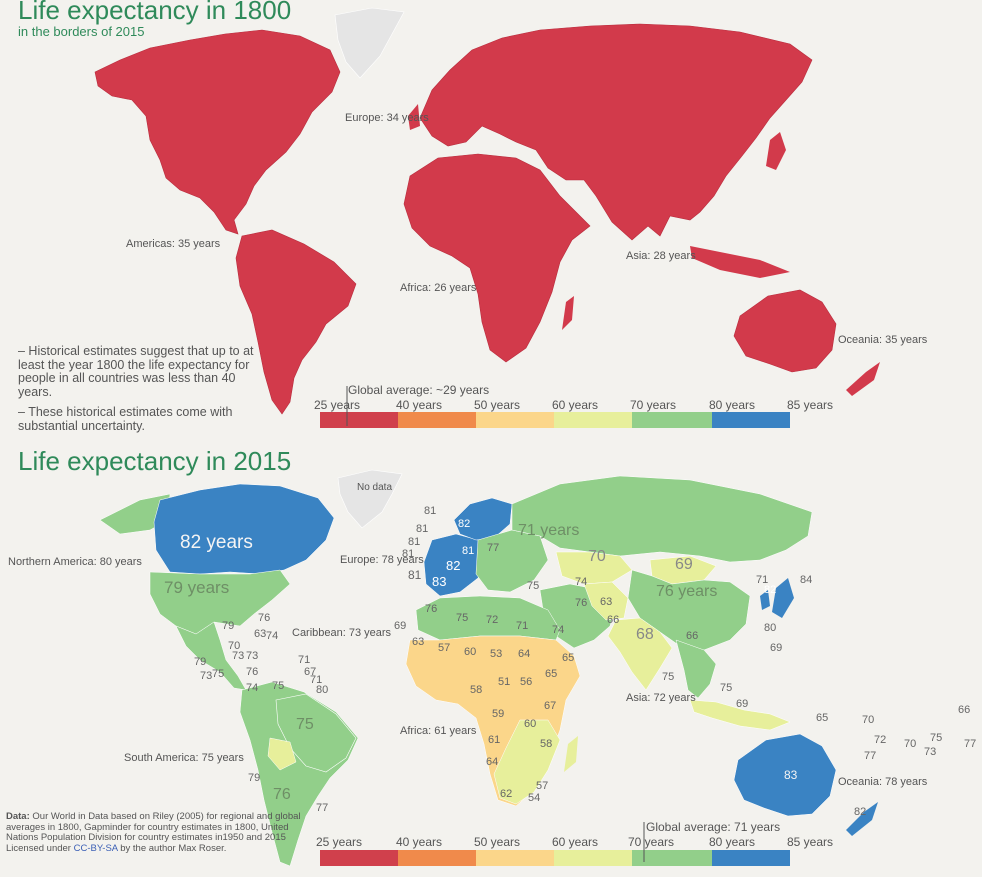  Describe the element at coordinates (369, 43) in the screenshot. I see `greenland-shape` at that location.